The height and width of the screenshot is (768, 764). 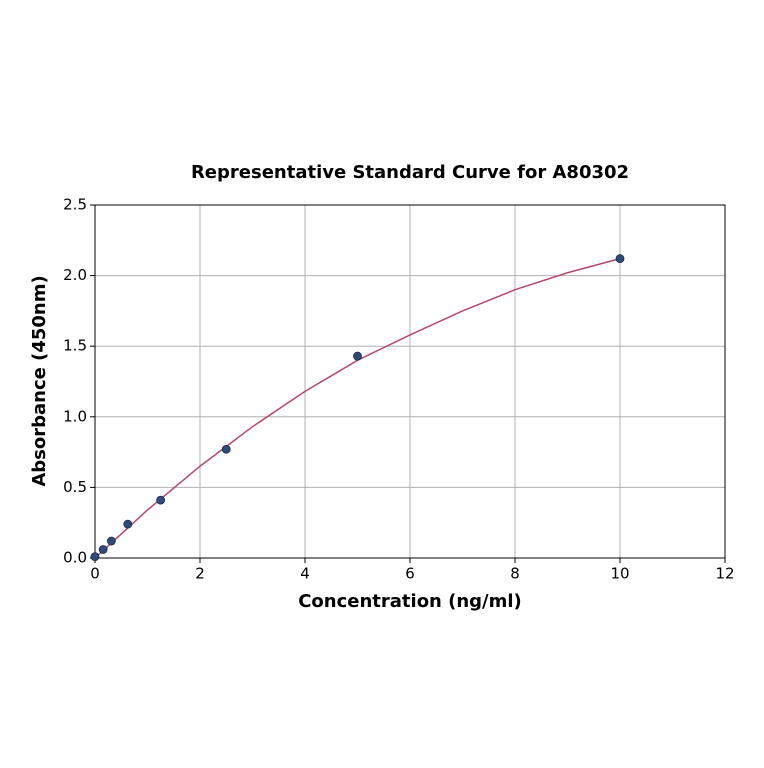 I want to click on y-tick-label: 1.5, so click(x=75, y=346).